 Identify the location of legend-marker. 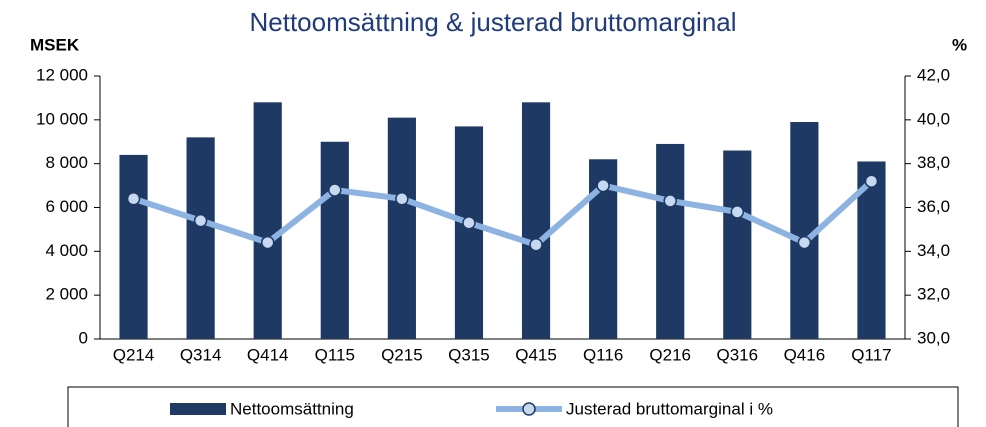
(529, 409).